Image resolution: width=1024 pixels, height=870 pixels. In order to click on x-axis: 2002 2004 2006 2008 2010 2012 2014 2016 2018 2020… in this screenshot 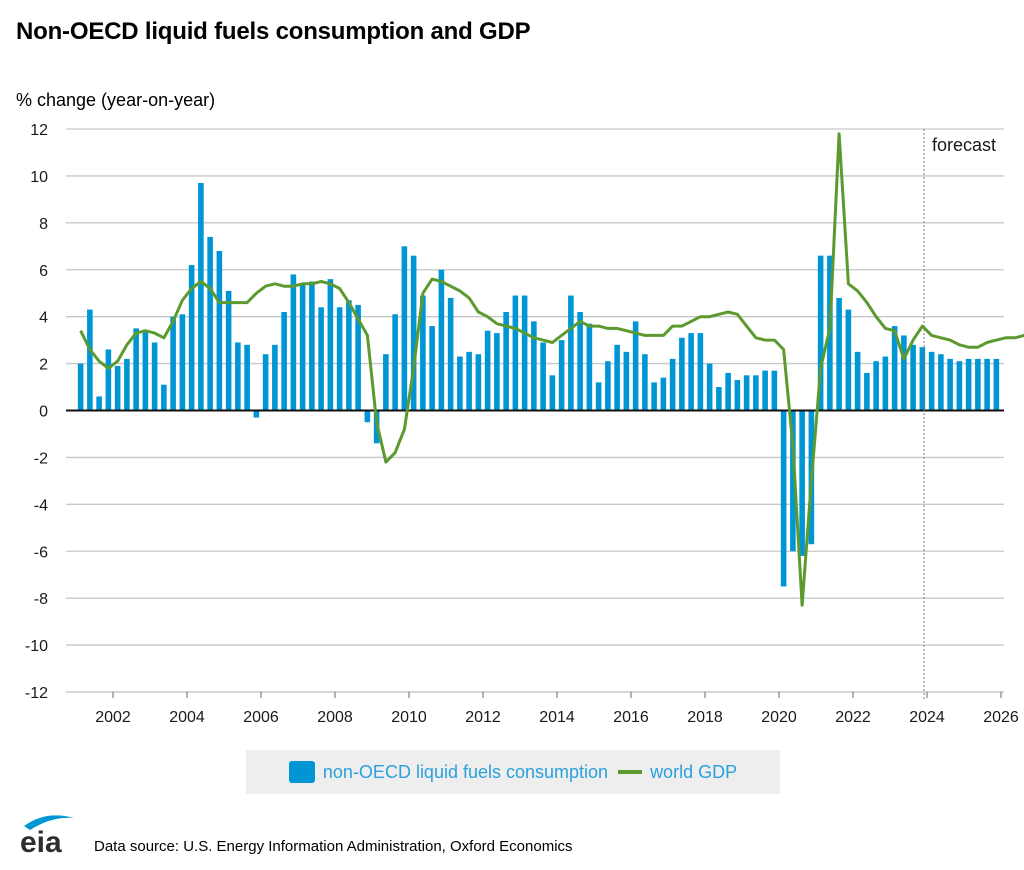, I will do `click(542, 708)`.